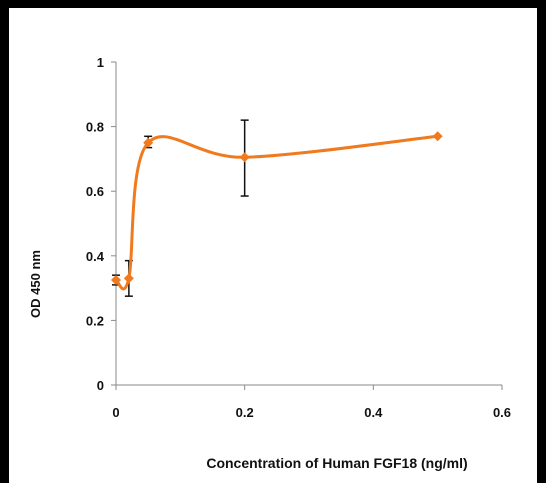 The width and height of the screenshot is (546, 483). Describe the element at coordinates (100, 62) in the screenshot. I see `y-tick-label: 1` at that location.